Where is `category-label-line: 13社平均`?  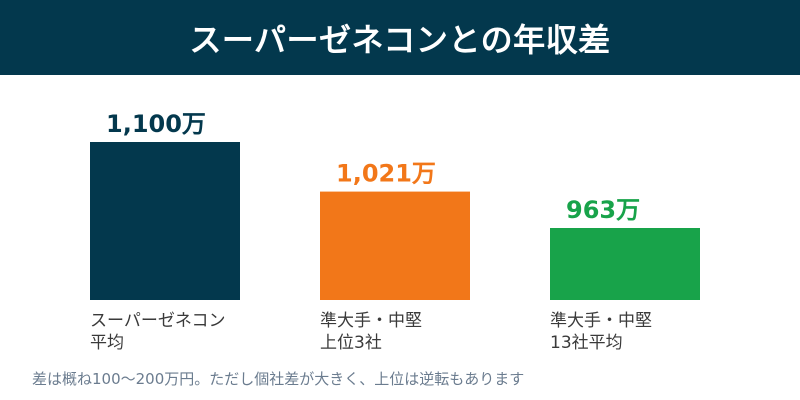 category-label-line: 13社平均 is located at coordinates (586, 343).